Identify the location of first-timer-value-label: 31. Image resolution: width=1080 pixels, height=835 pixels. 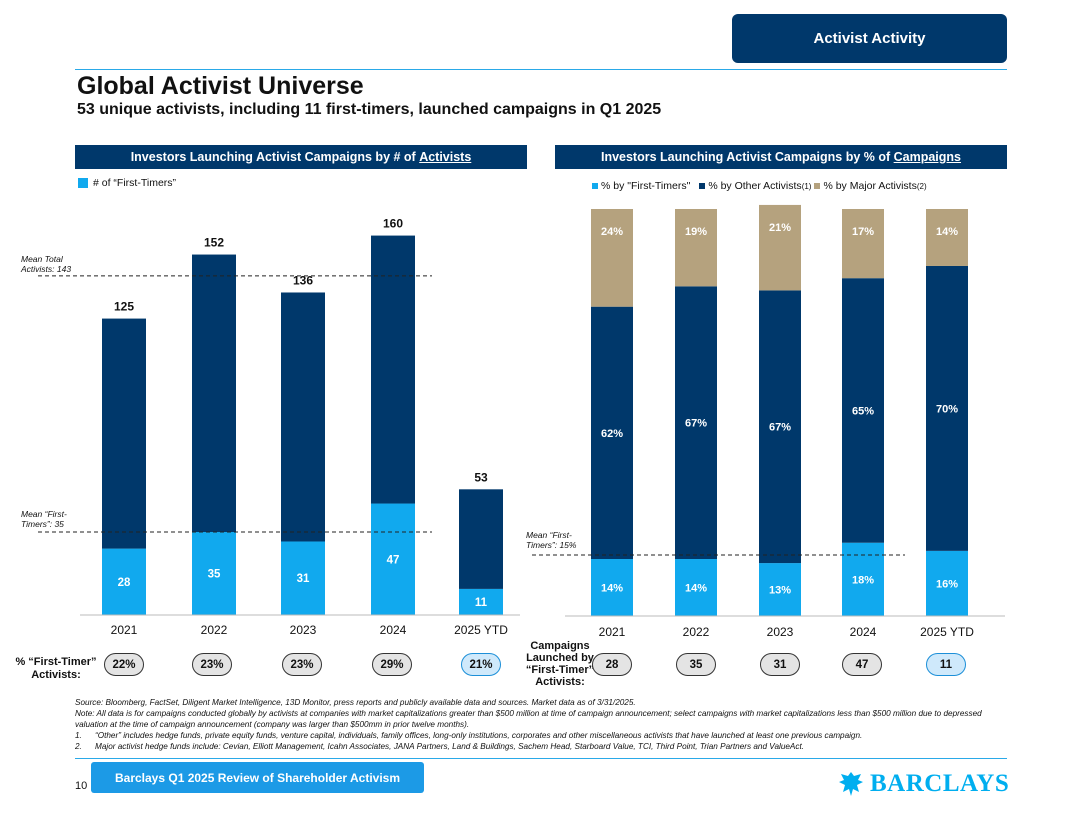
(303, 579).